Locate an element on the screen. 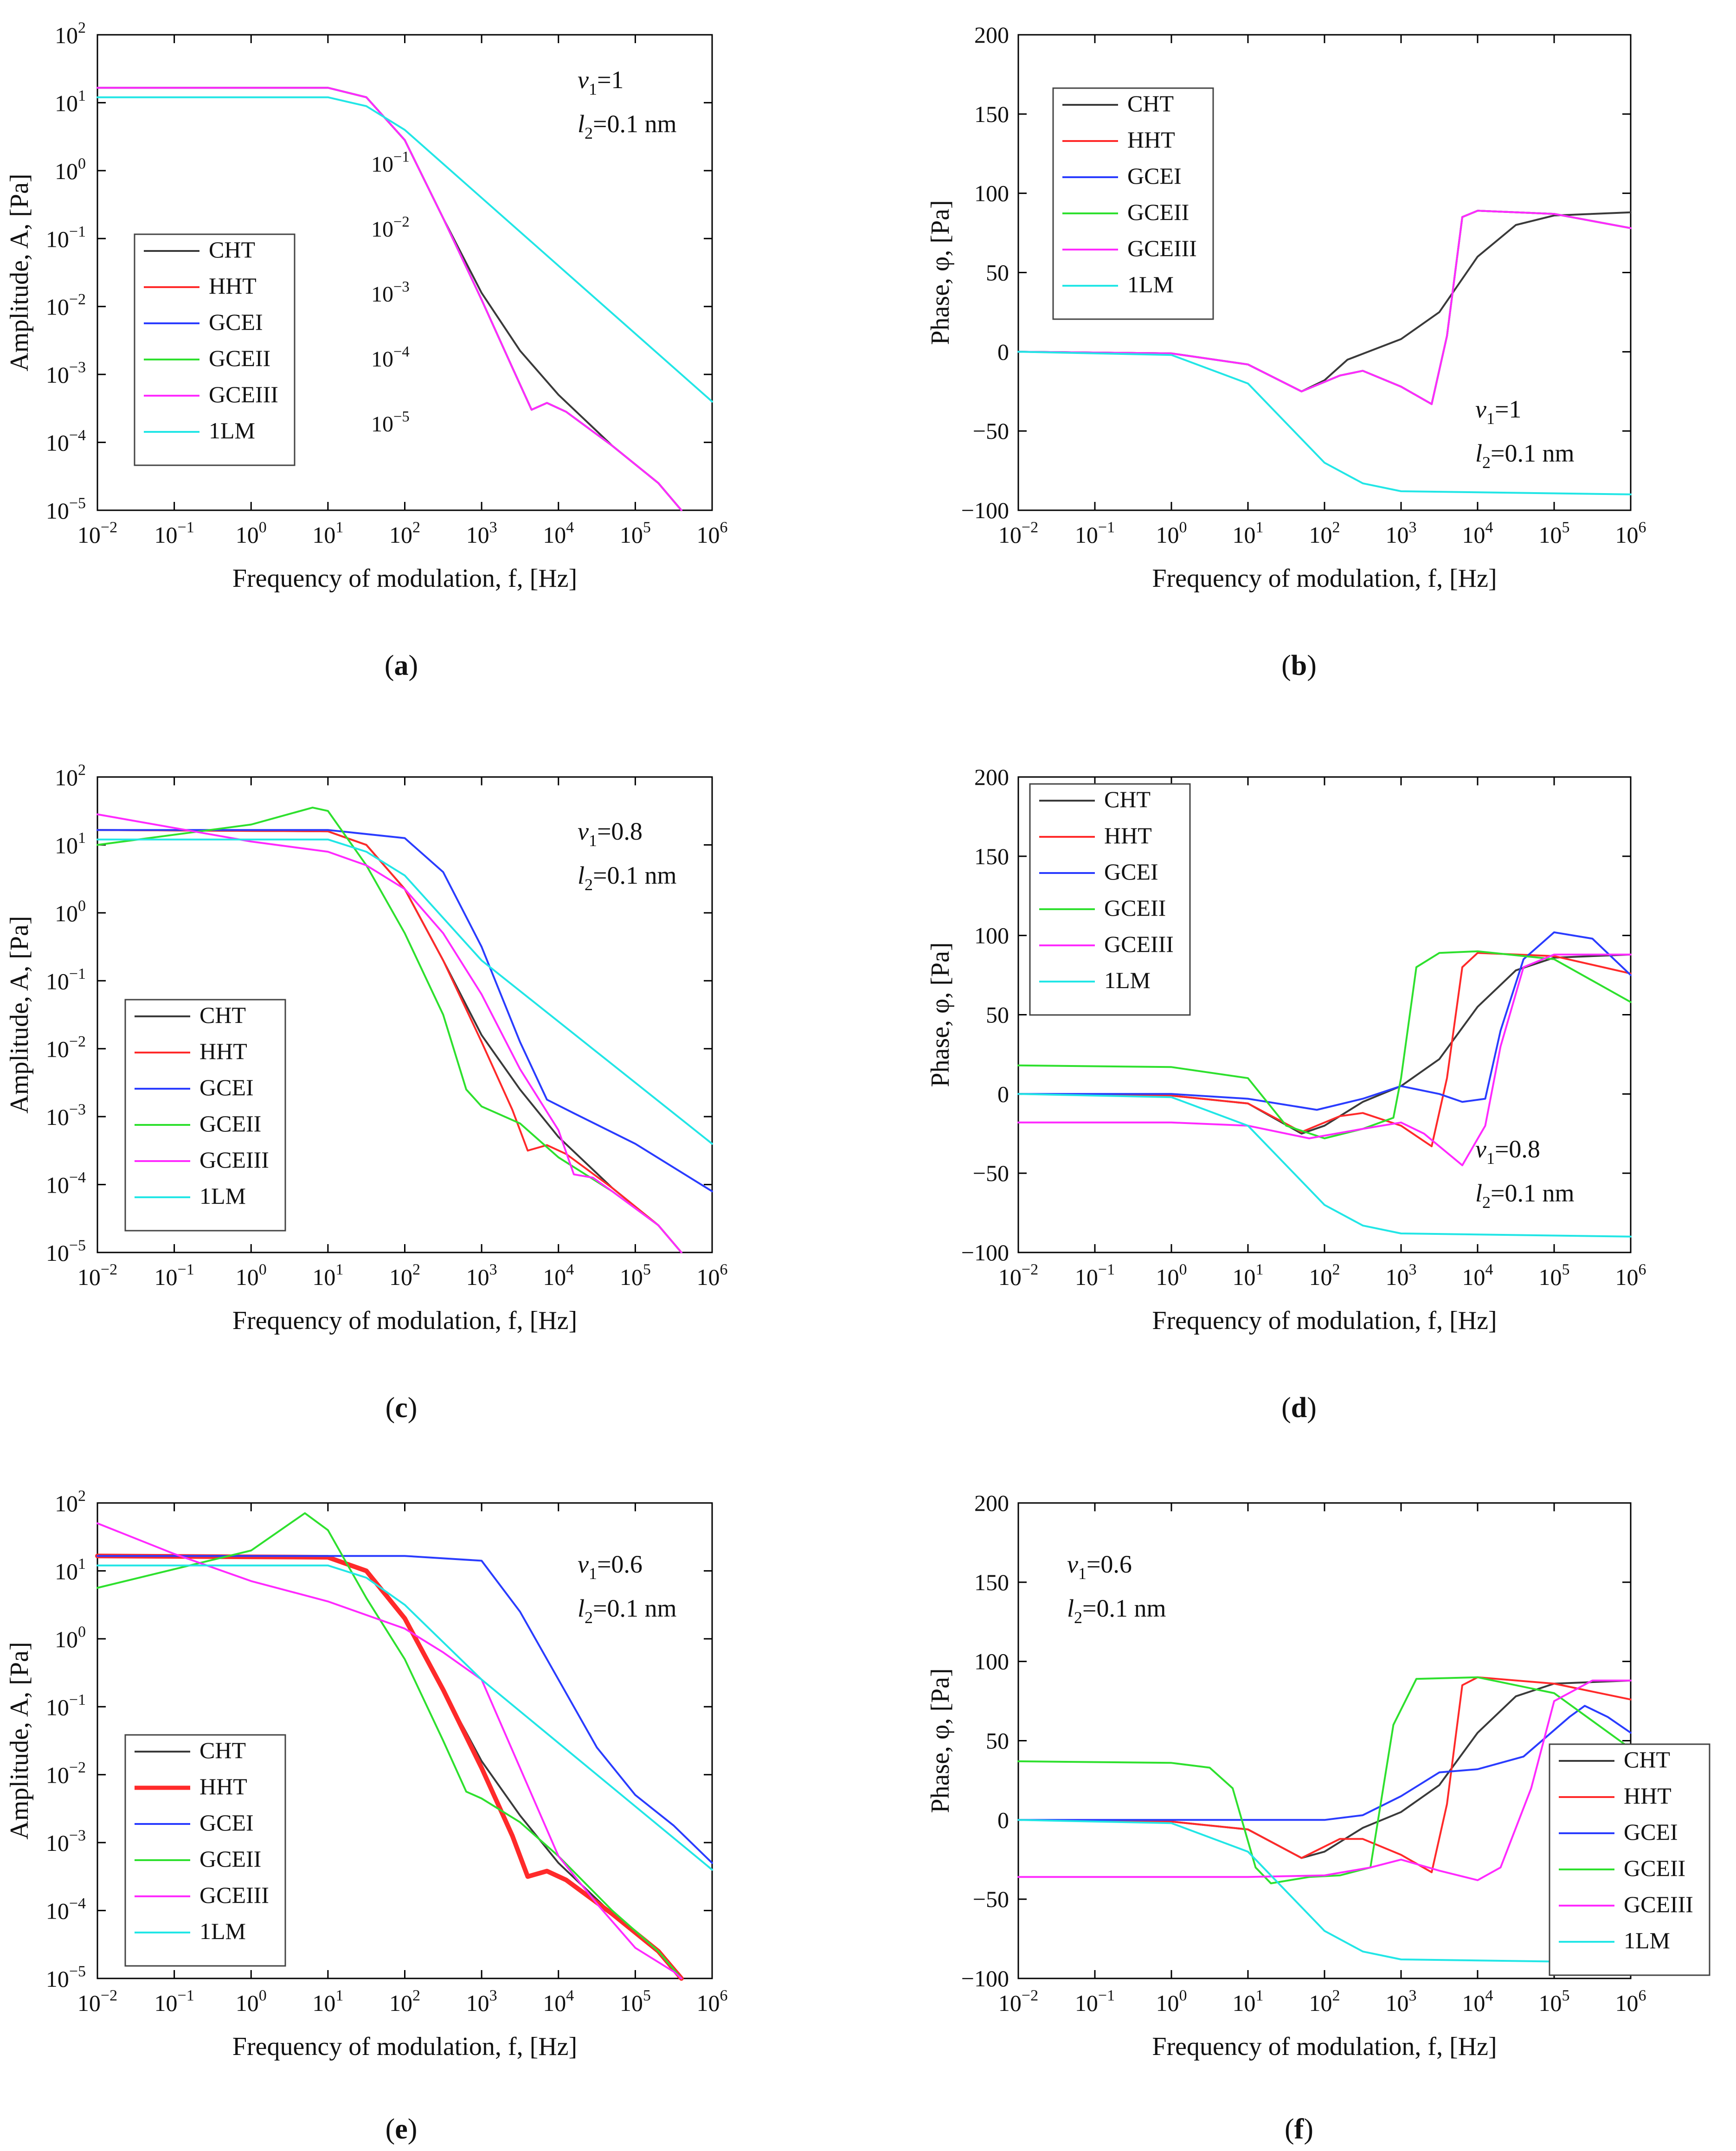  panel-caption: (a) is located at coordinates (402, 665).